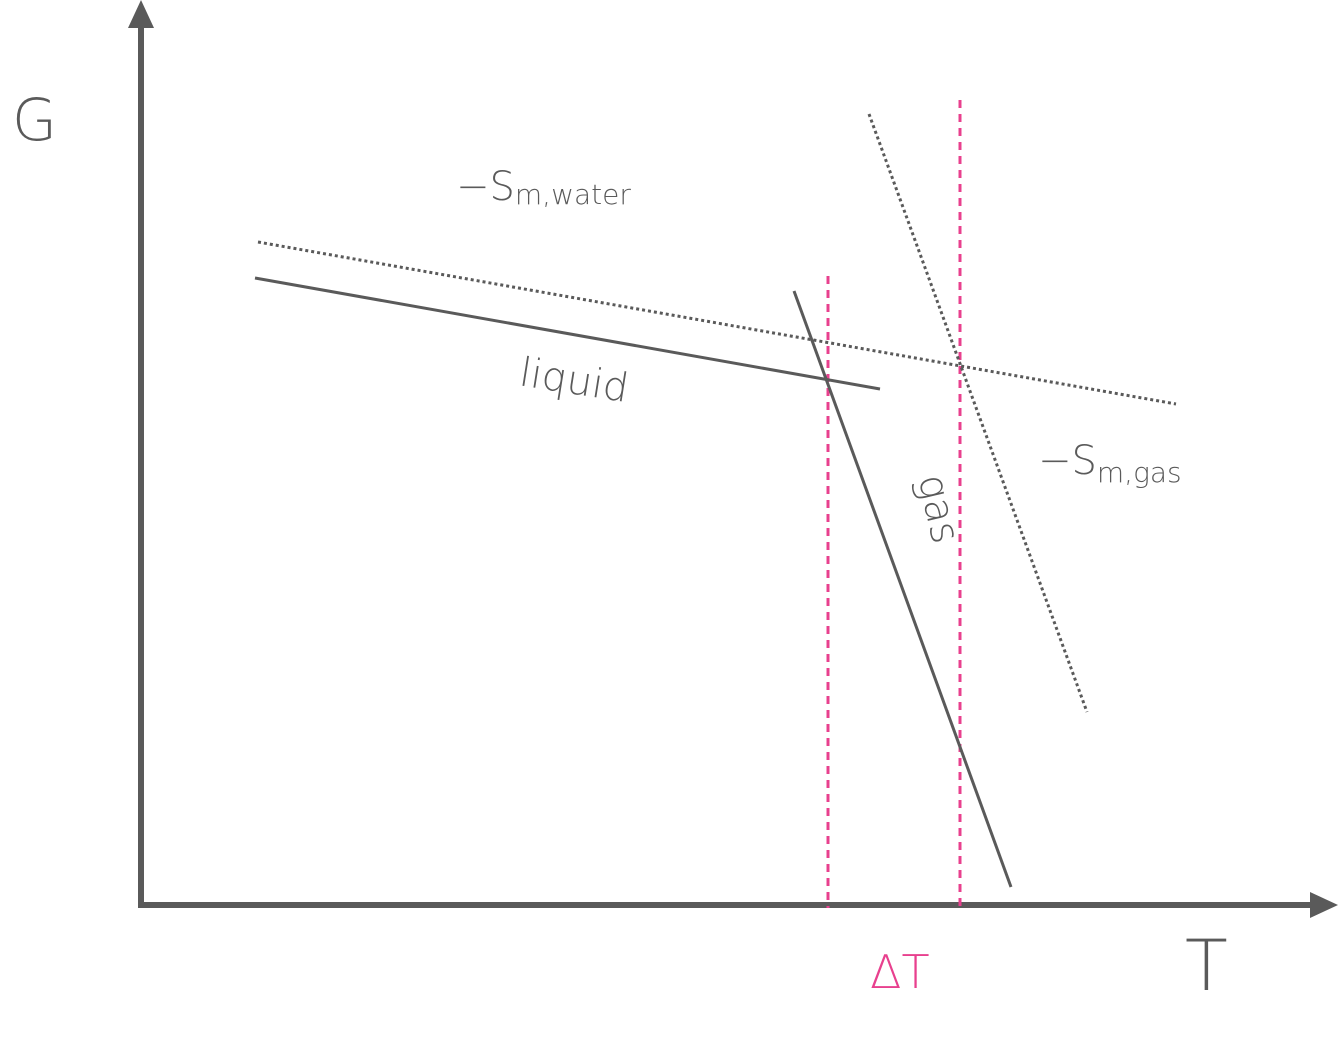 The height and width of the screenshot is (1046, 1340). Describe the element at coordinates (1139, 472) in the screenshot. I see `slope-sub: m,gas` at that location.